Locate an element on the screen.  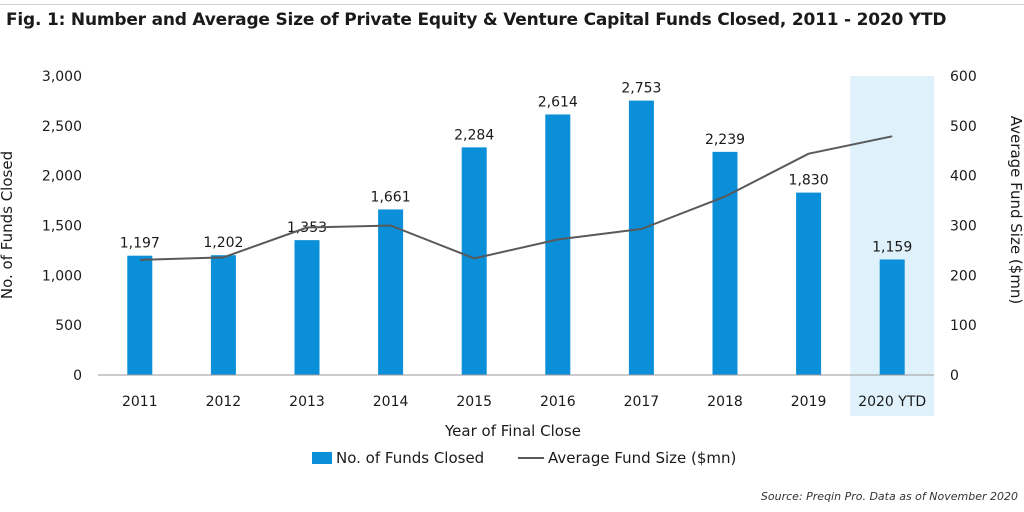
bar-2018 is located at coordinates (725, 263).